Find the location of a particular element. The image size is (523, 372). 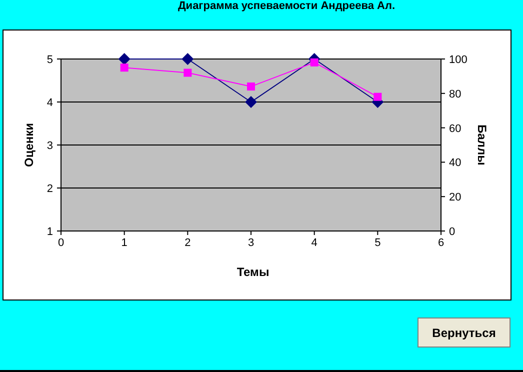

y2-tick-label: 80 is located at coordinates (455, 94).